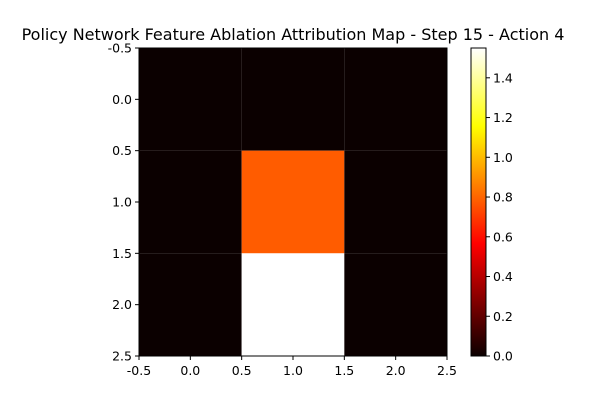  I want to click on y-tick-label: 0.5, so click(122, 150).